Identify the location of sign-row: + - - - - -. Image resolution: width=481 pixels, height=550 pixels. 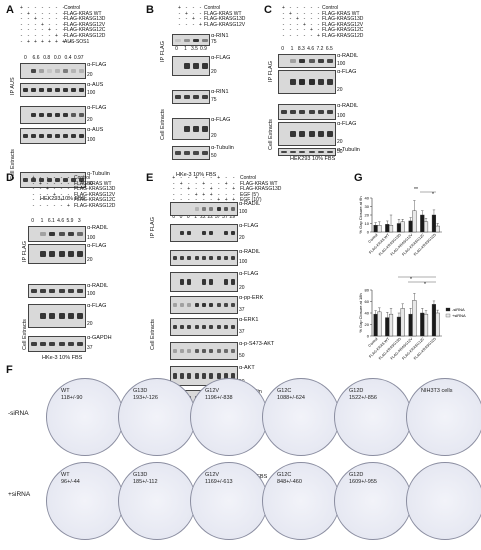
(51, 178).